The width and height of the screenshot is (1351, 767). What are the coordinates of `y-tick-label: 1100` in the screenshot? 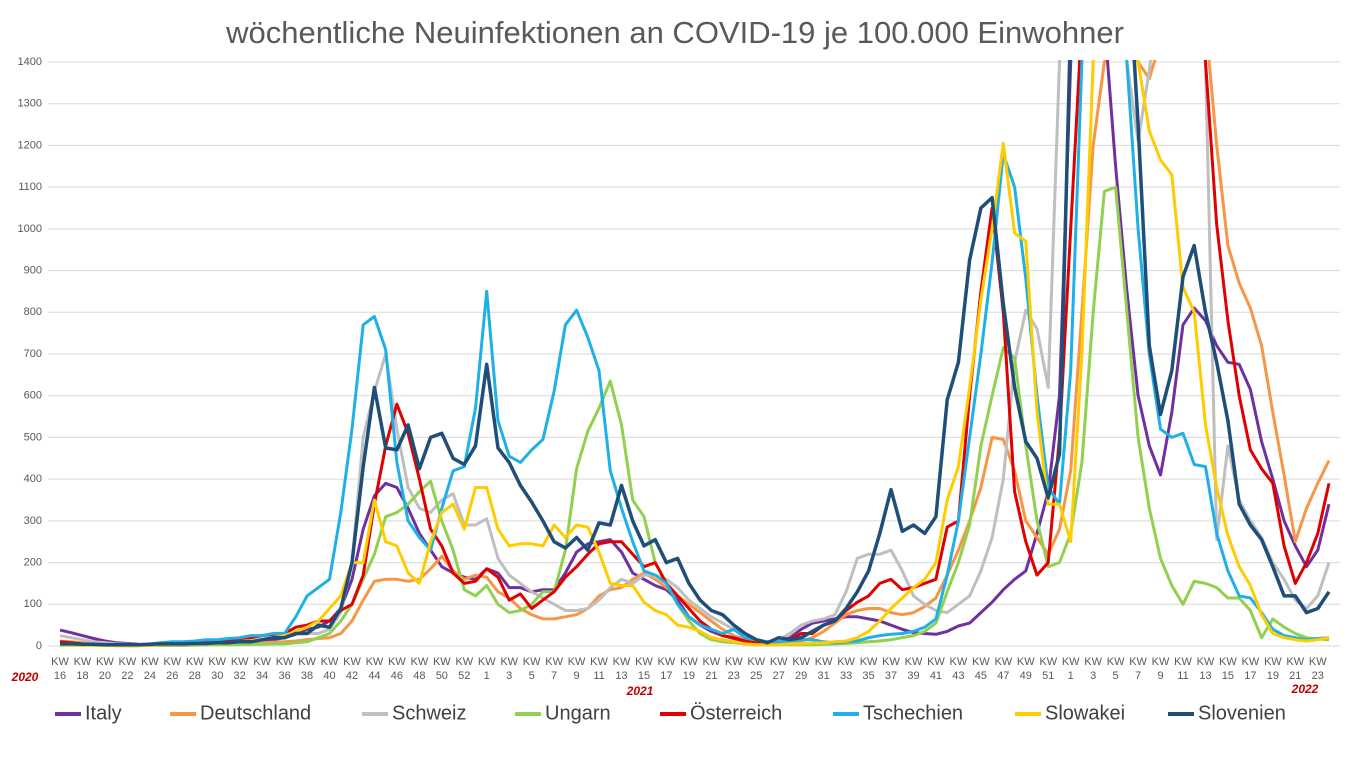 It's located at (30, 187).